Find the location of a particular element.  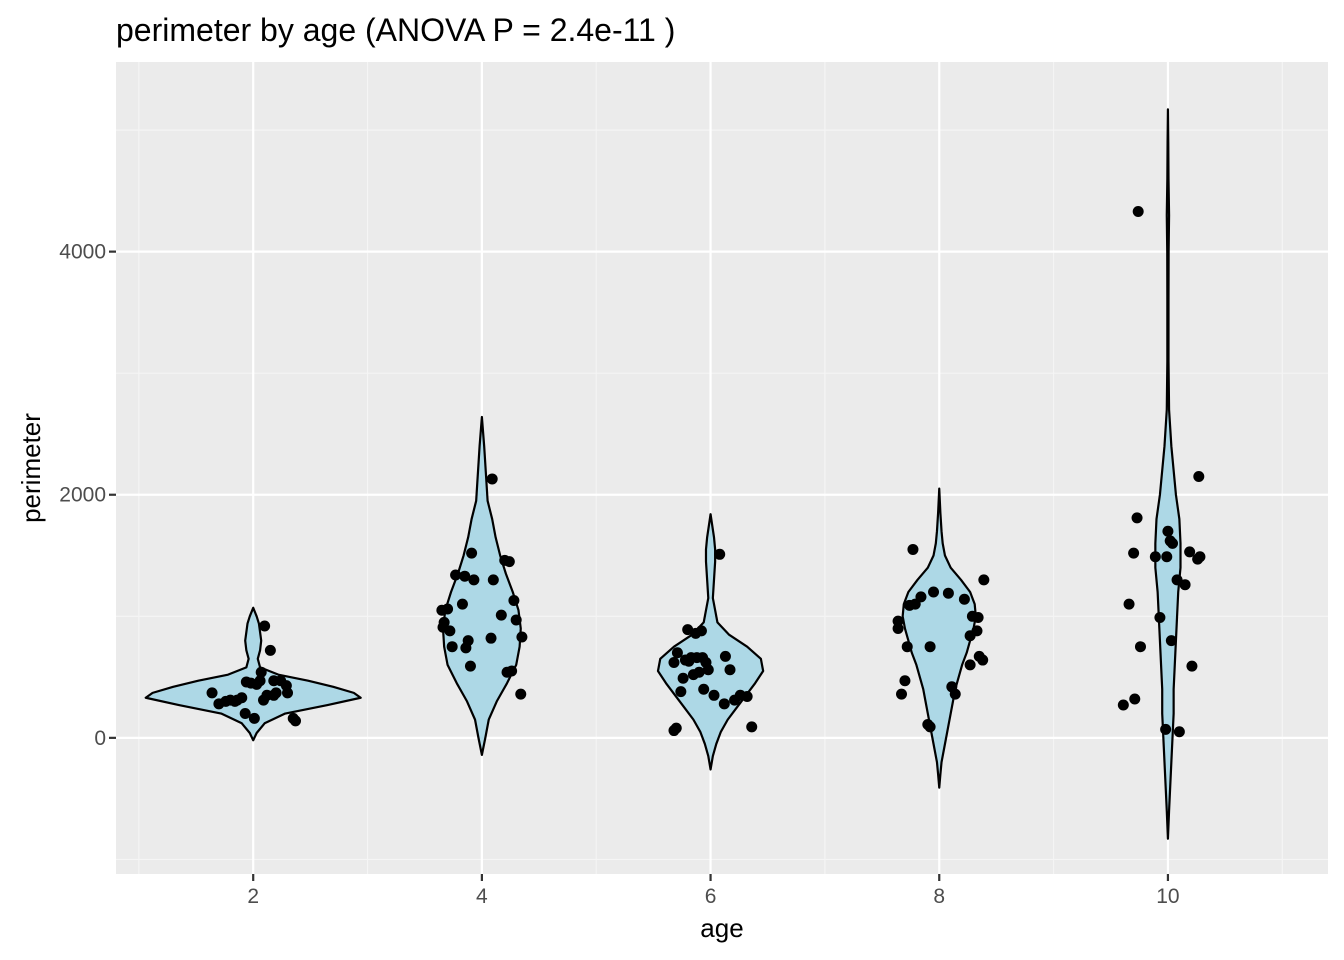

x-tick-label-6: 6 is located at coordinates (711, 896).